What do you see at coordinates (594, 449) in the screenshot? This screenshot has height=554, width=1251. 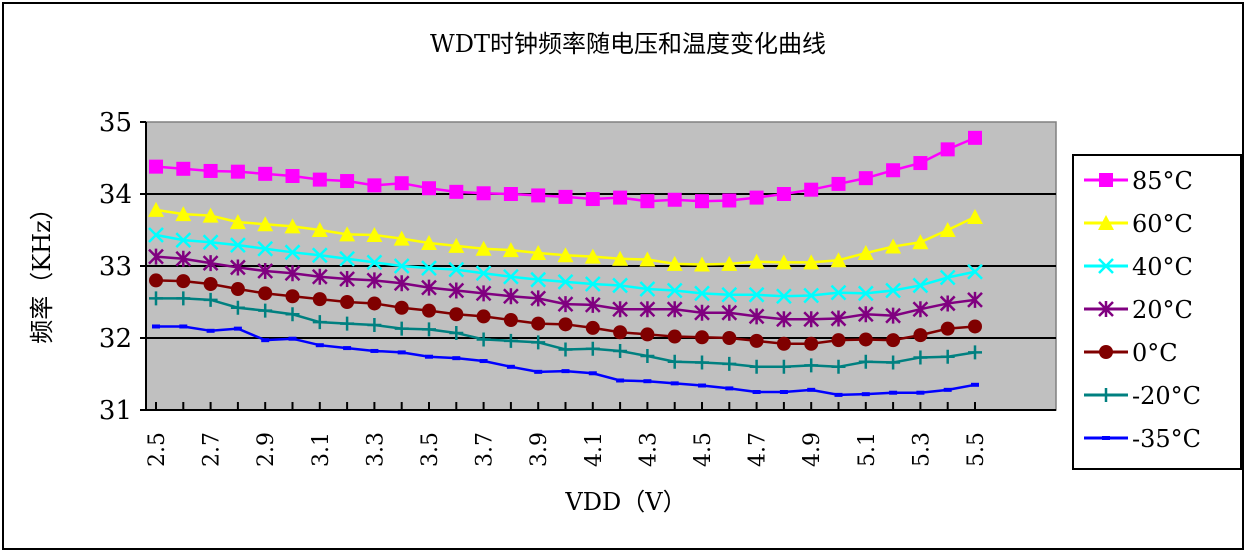 I see `x-tick-label: 4.1` at bounding box center [594, 449].